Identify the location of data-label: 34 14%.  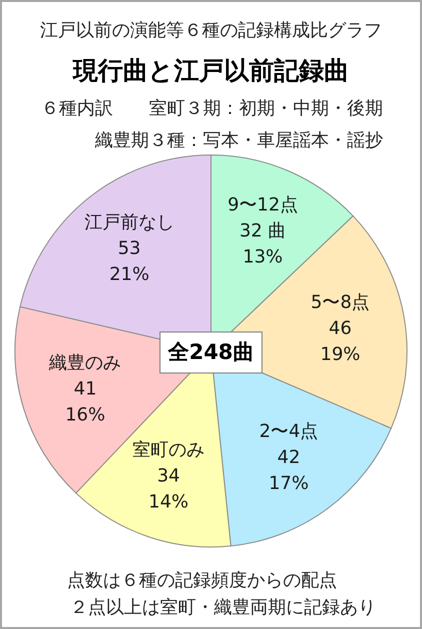
(168, 488).